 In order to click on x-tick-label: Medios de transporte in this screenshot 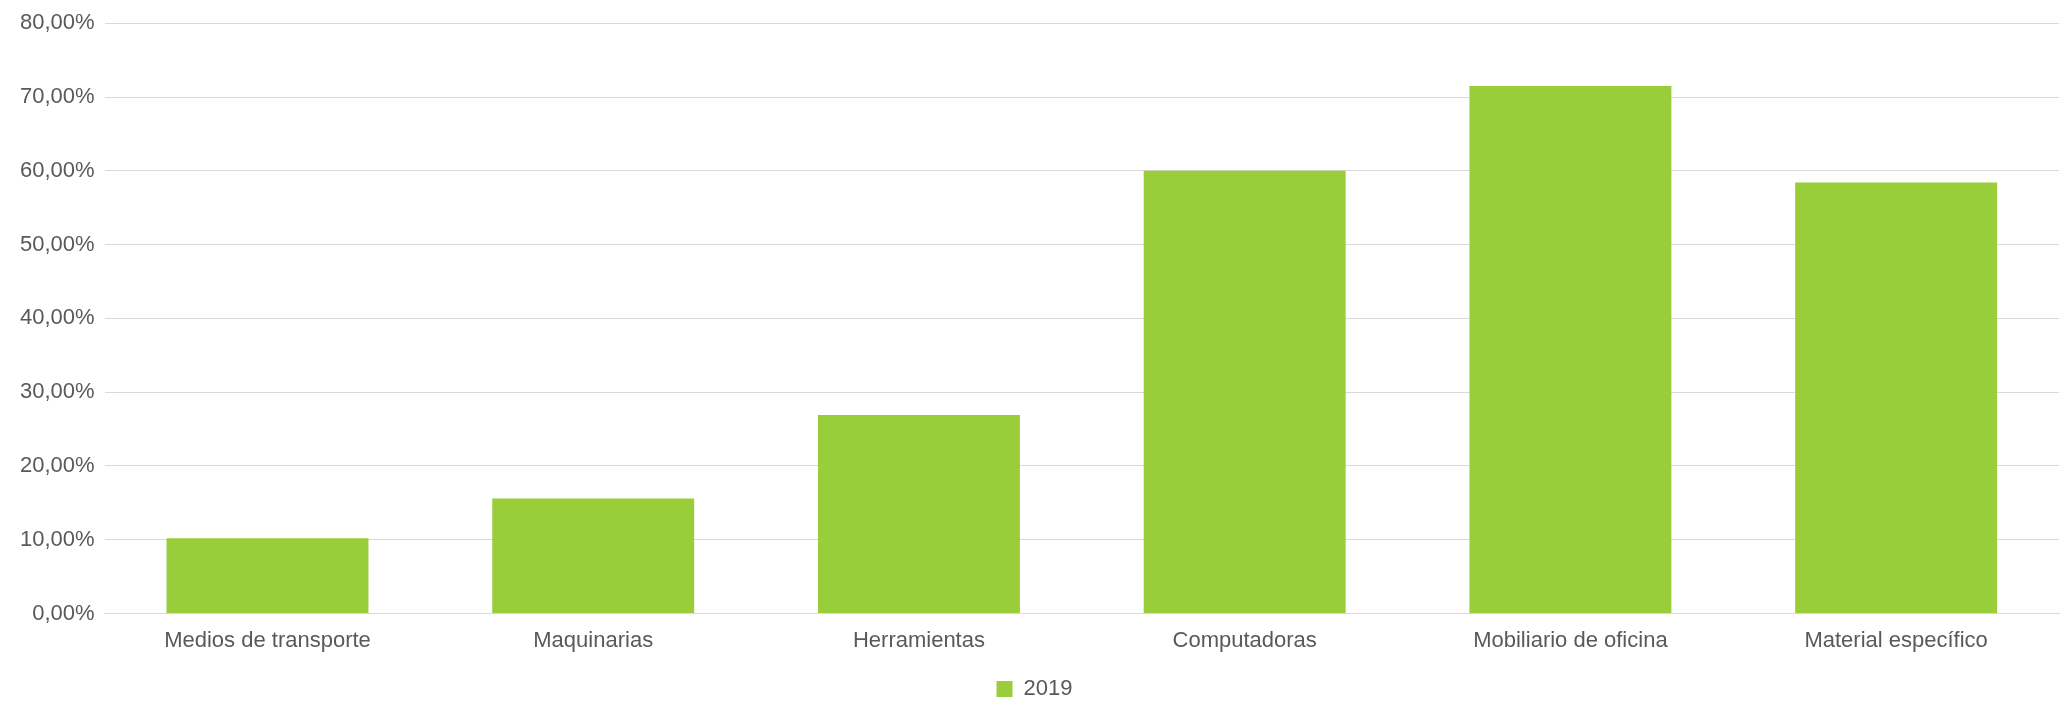, I will do `click(267, 639)`.